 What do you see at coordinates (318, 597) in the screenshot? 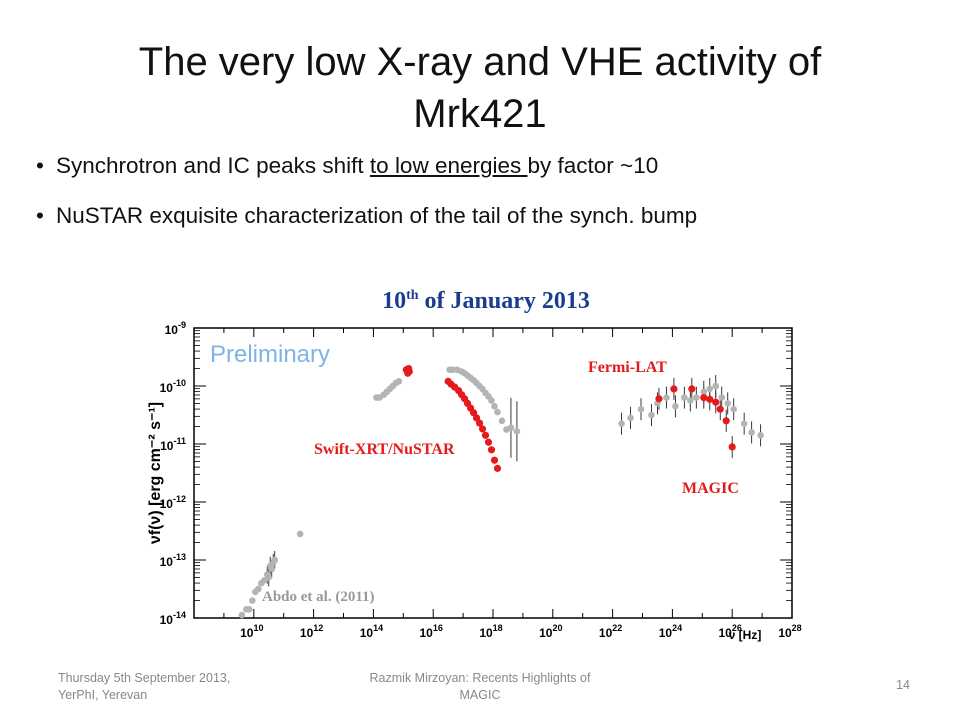
I see `abdo-reference-label: Abdo et al. (2011)` at bounding box center [318, 597].